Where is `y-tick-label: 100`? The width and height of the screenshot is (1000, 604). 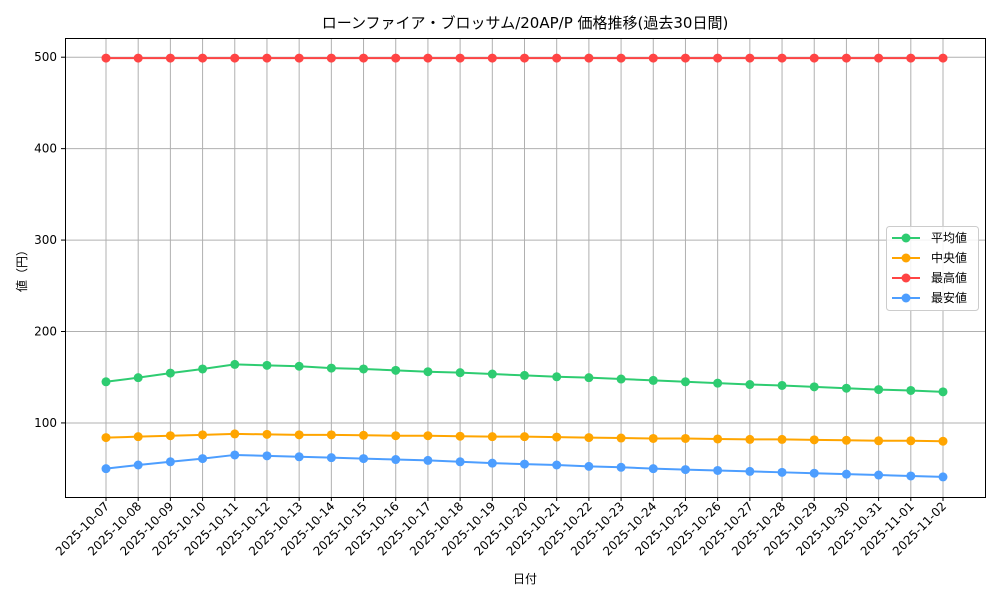
y-tick-label: 100 is located at coordinates (45, 423).